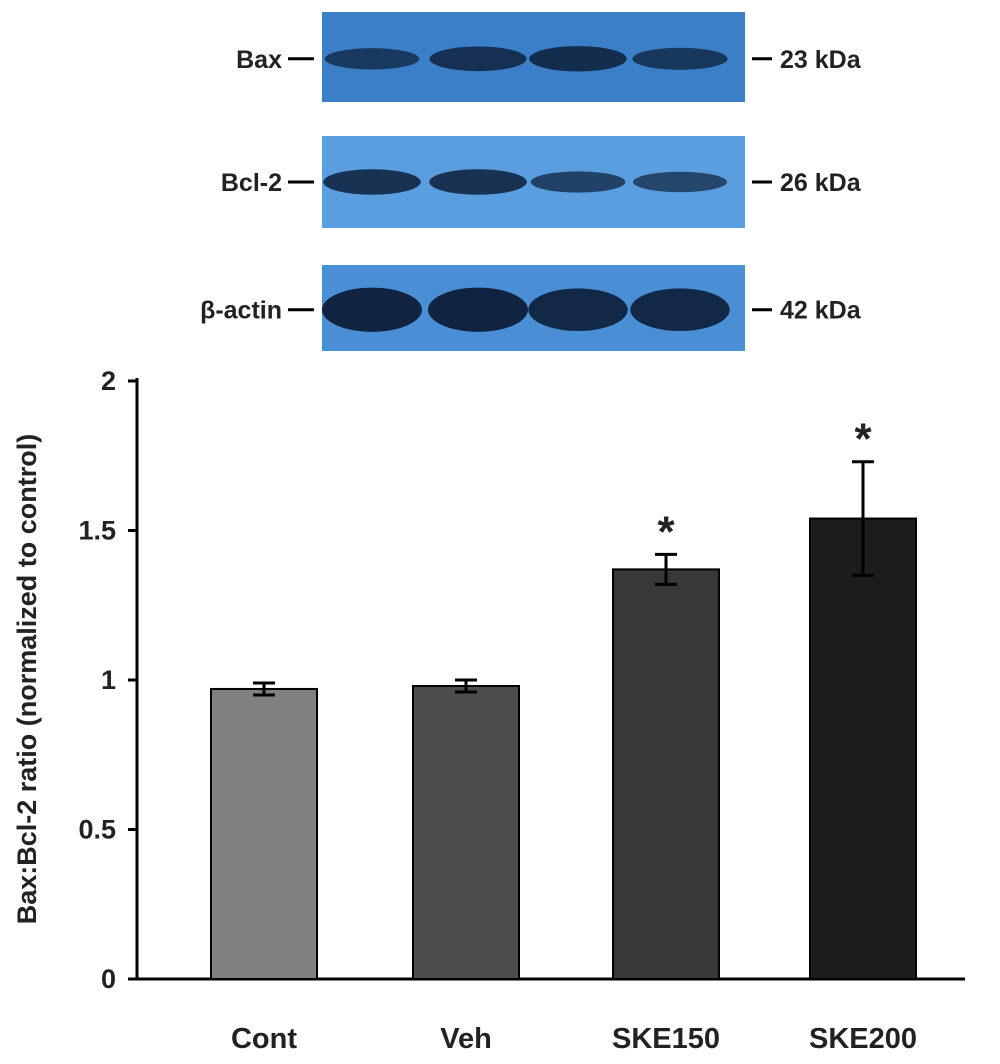 The image size is (1000, 1064). I want to click on bar-ske200, so click(863, 748).